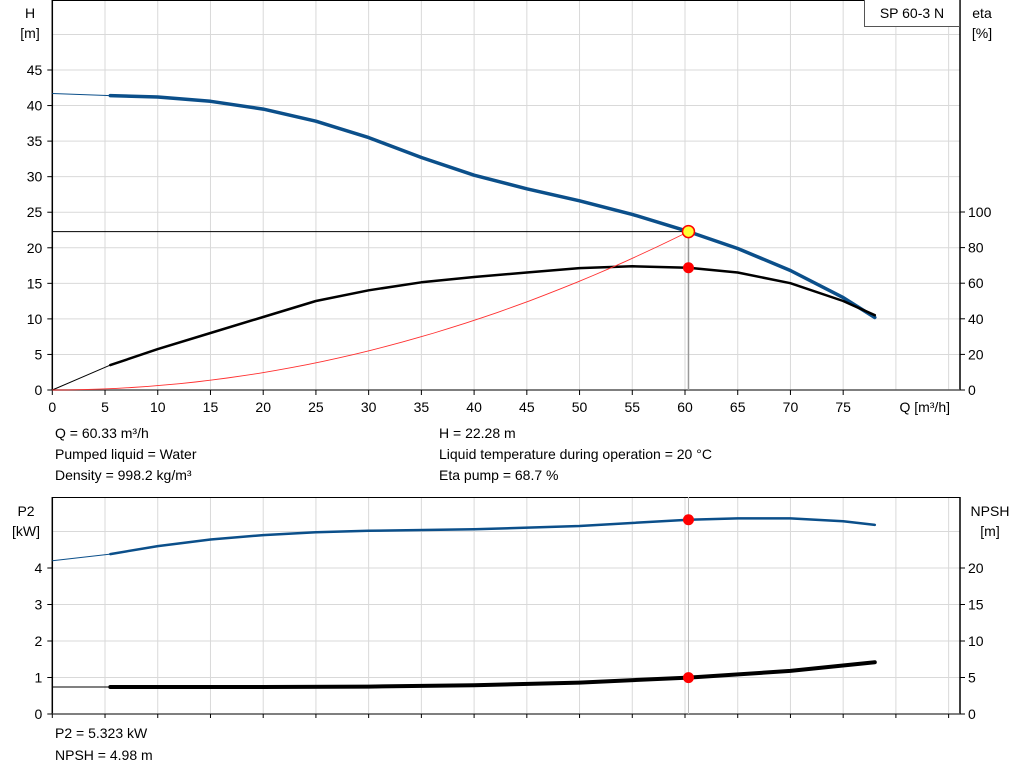  Describe the element at coordinates (30, 13) in the screenshot. I see `y-left-label: H` at that location.